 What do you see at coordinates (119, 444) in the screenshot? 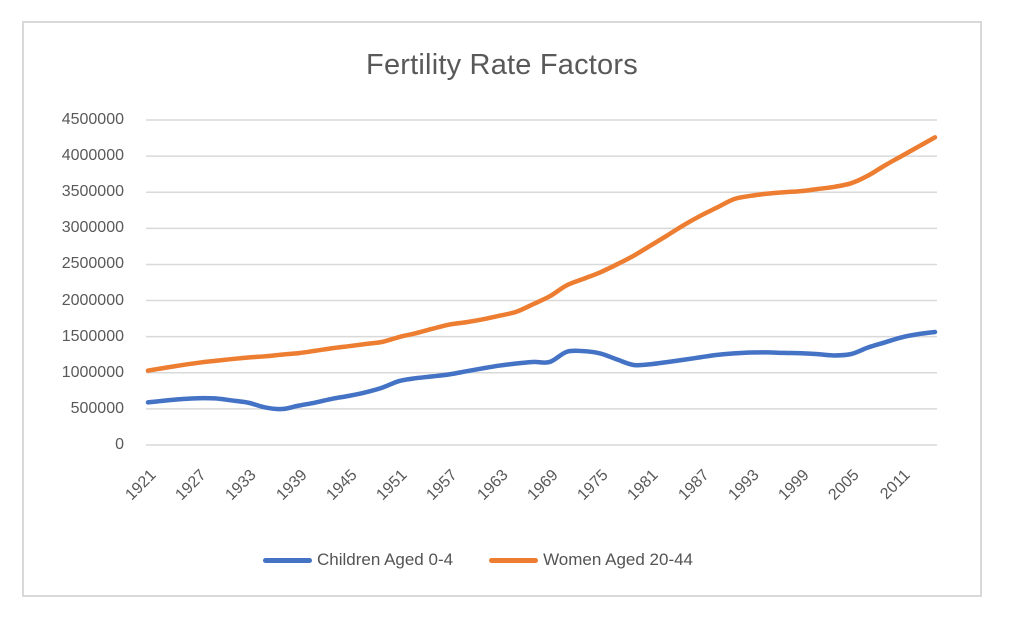
I see `y-axis-tick-label: 0` at bounding box center [119, 444].